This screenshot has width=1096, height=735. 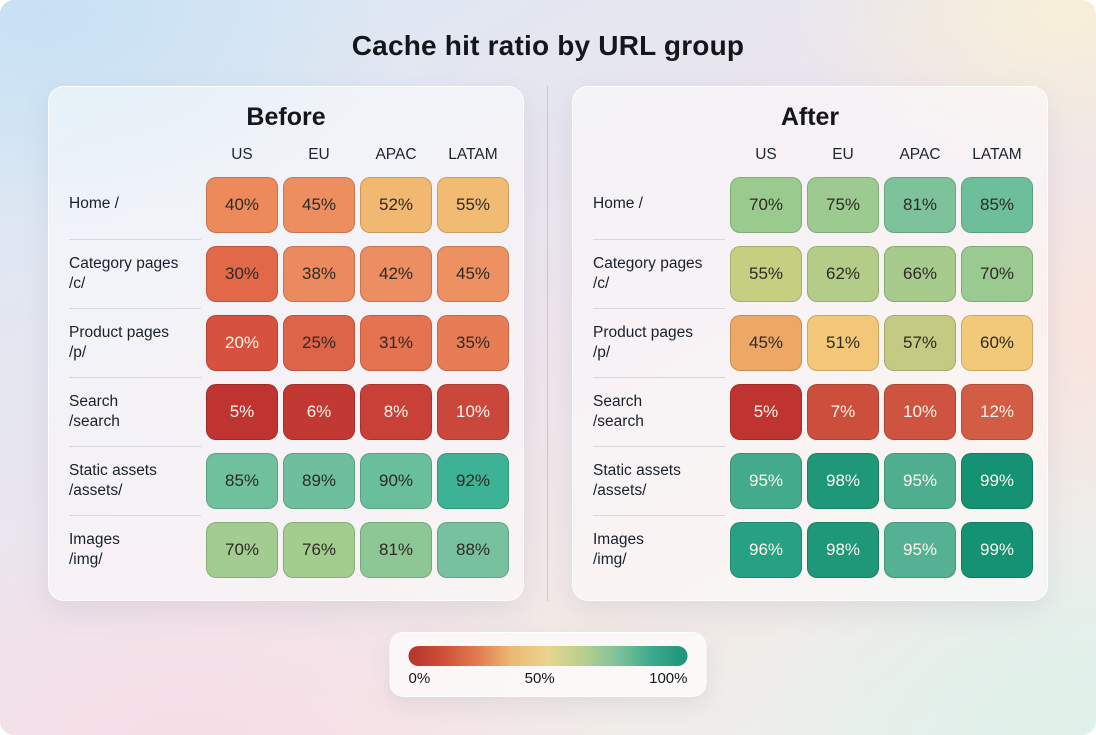 I want to click on legend-labels: 0% 50% 100%, so click(x=548, y=678).